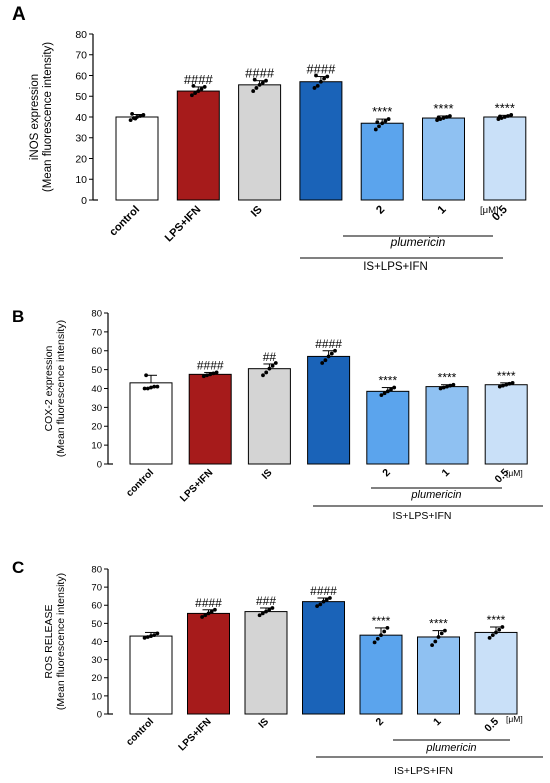  Describe the element at coordinates (450, 748) in the screenshot. I see `panel-c-compound-label: plumericin` at that location.